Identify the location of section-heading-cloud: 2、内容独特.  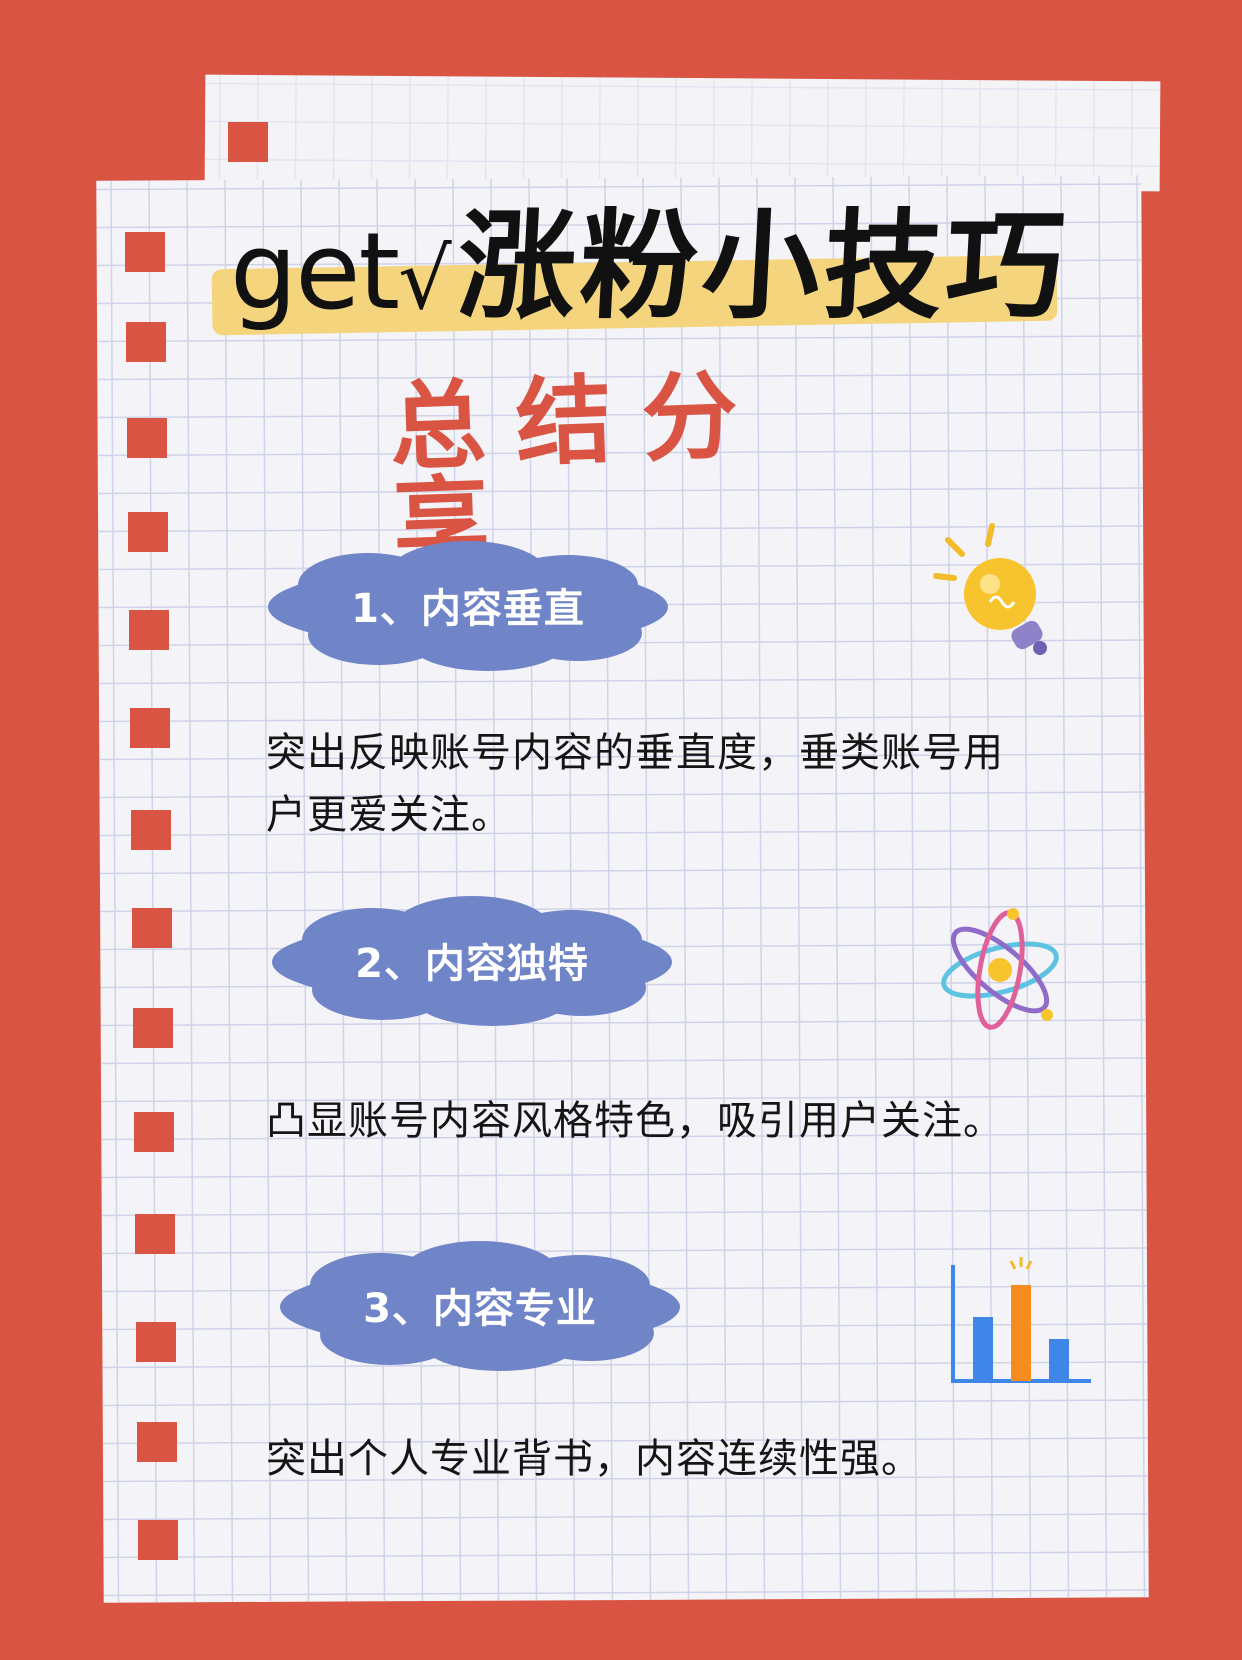
(472, 960).